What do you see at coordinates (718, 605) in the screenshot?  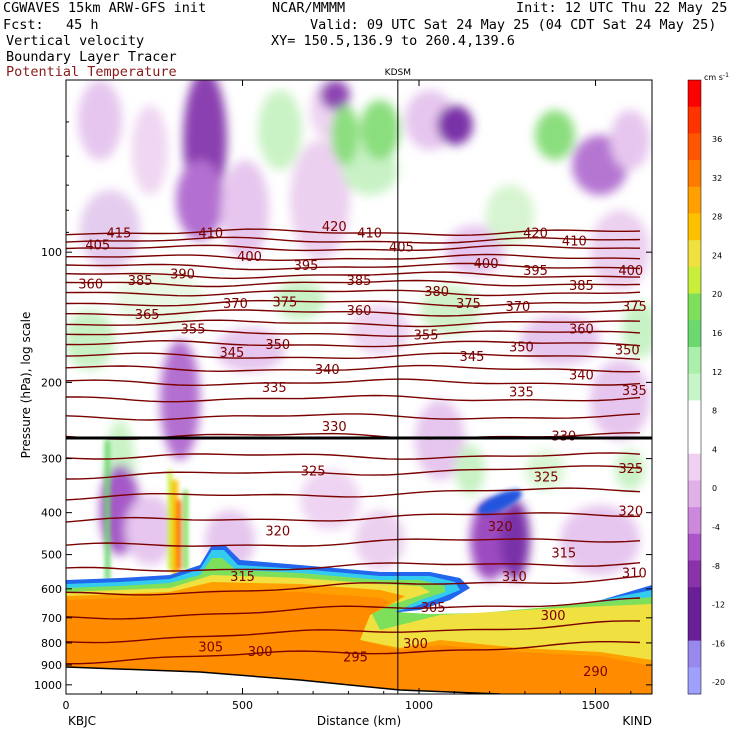 I see `colorbar-label: -12` at bounding box center [718, 605].